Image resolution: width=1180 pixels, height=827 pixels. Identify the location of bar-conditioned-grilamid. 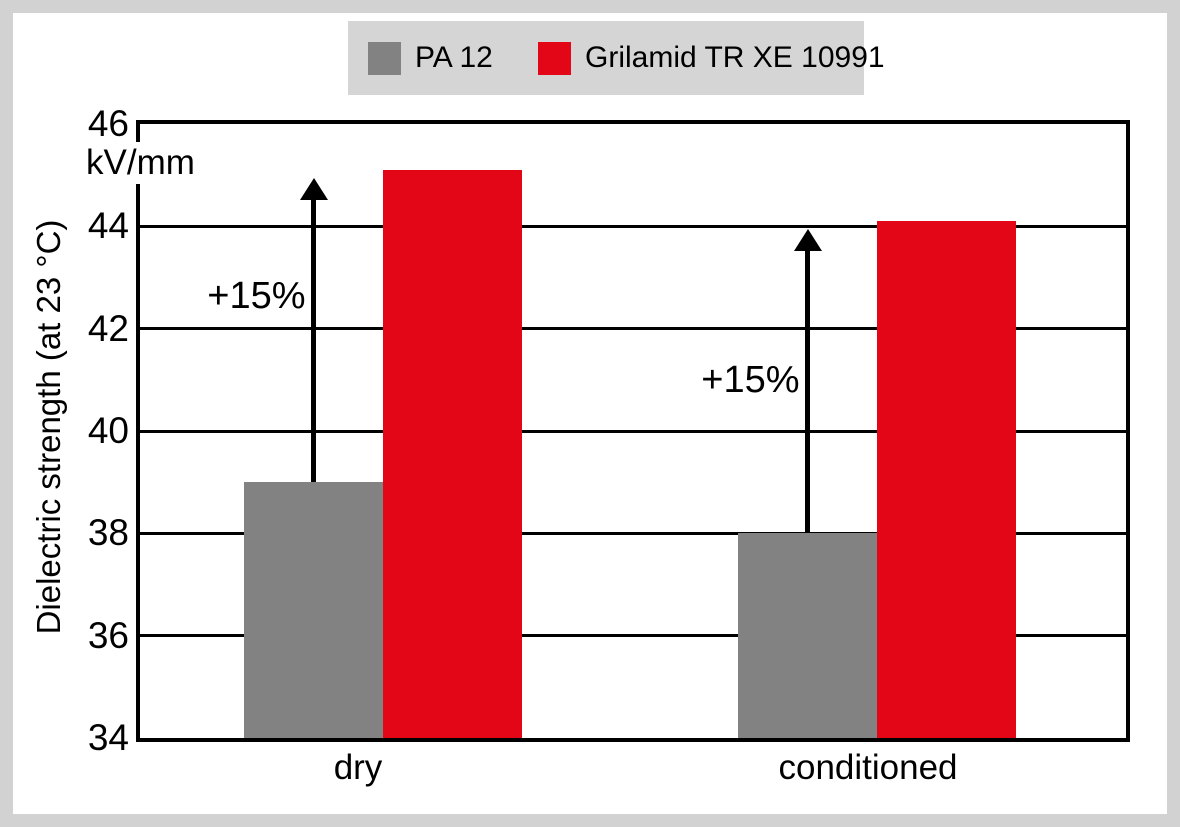
(946, 479).